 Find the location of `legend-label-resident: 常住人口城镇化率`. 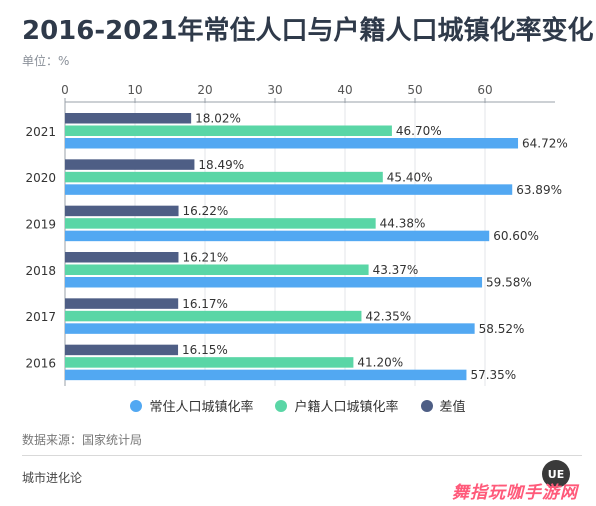

legend-label-resident: 常住人口城镇化率 is located at coordinates (201, 407).